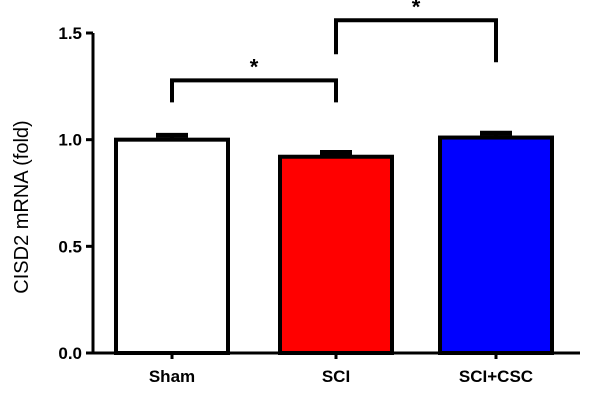 The height and width of the screenshot is (400, 598). Describe the element at coordinates (334, 143) in the screenshot. I see `error-bars-layer` at that location.